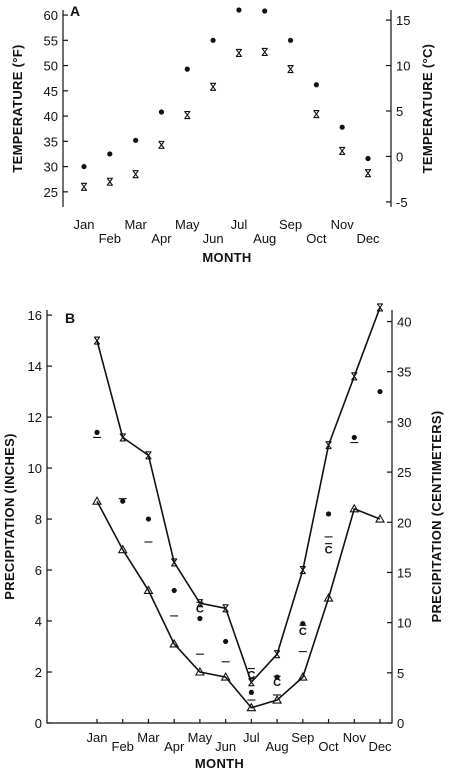  I want to click on y-right-tick-label: 40, so click(404, 322).